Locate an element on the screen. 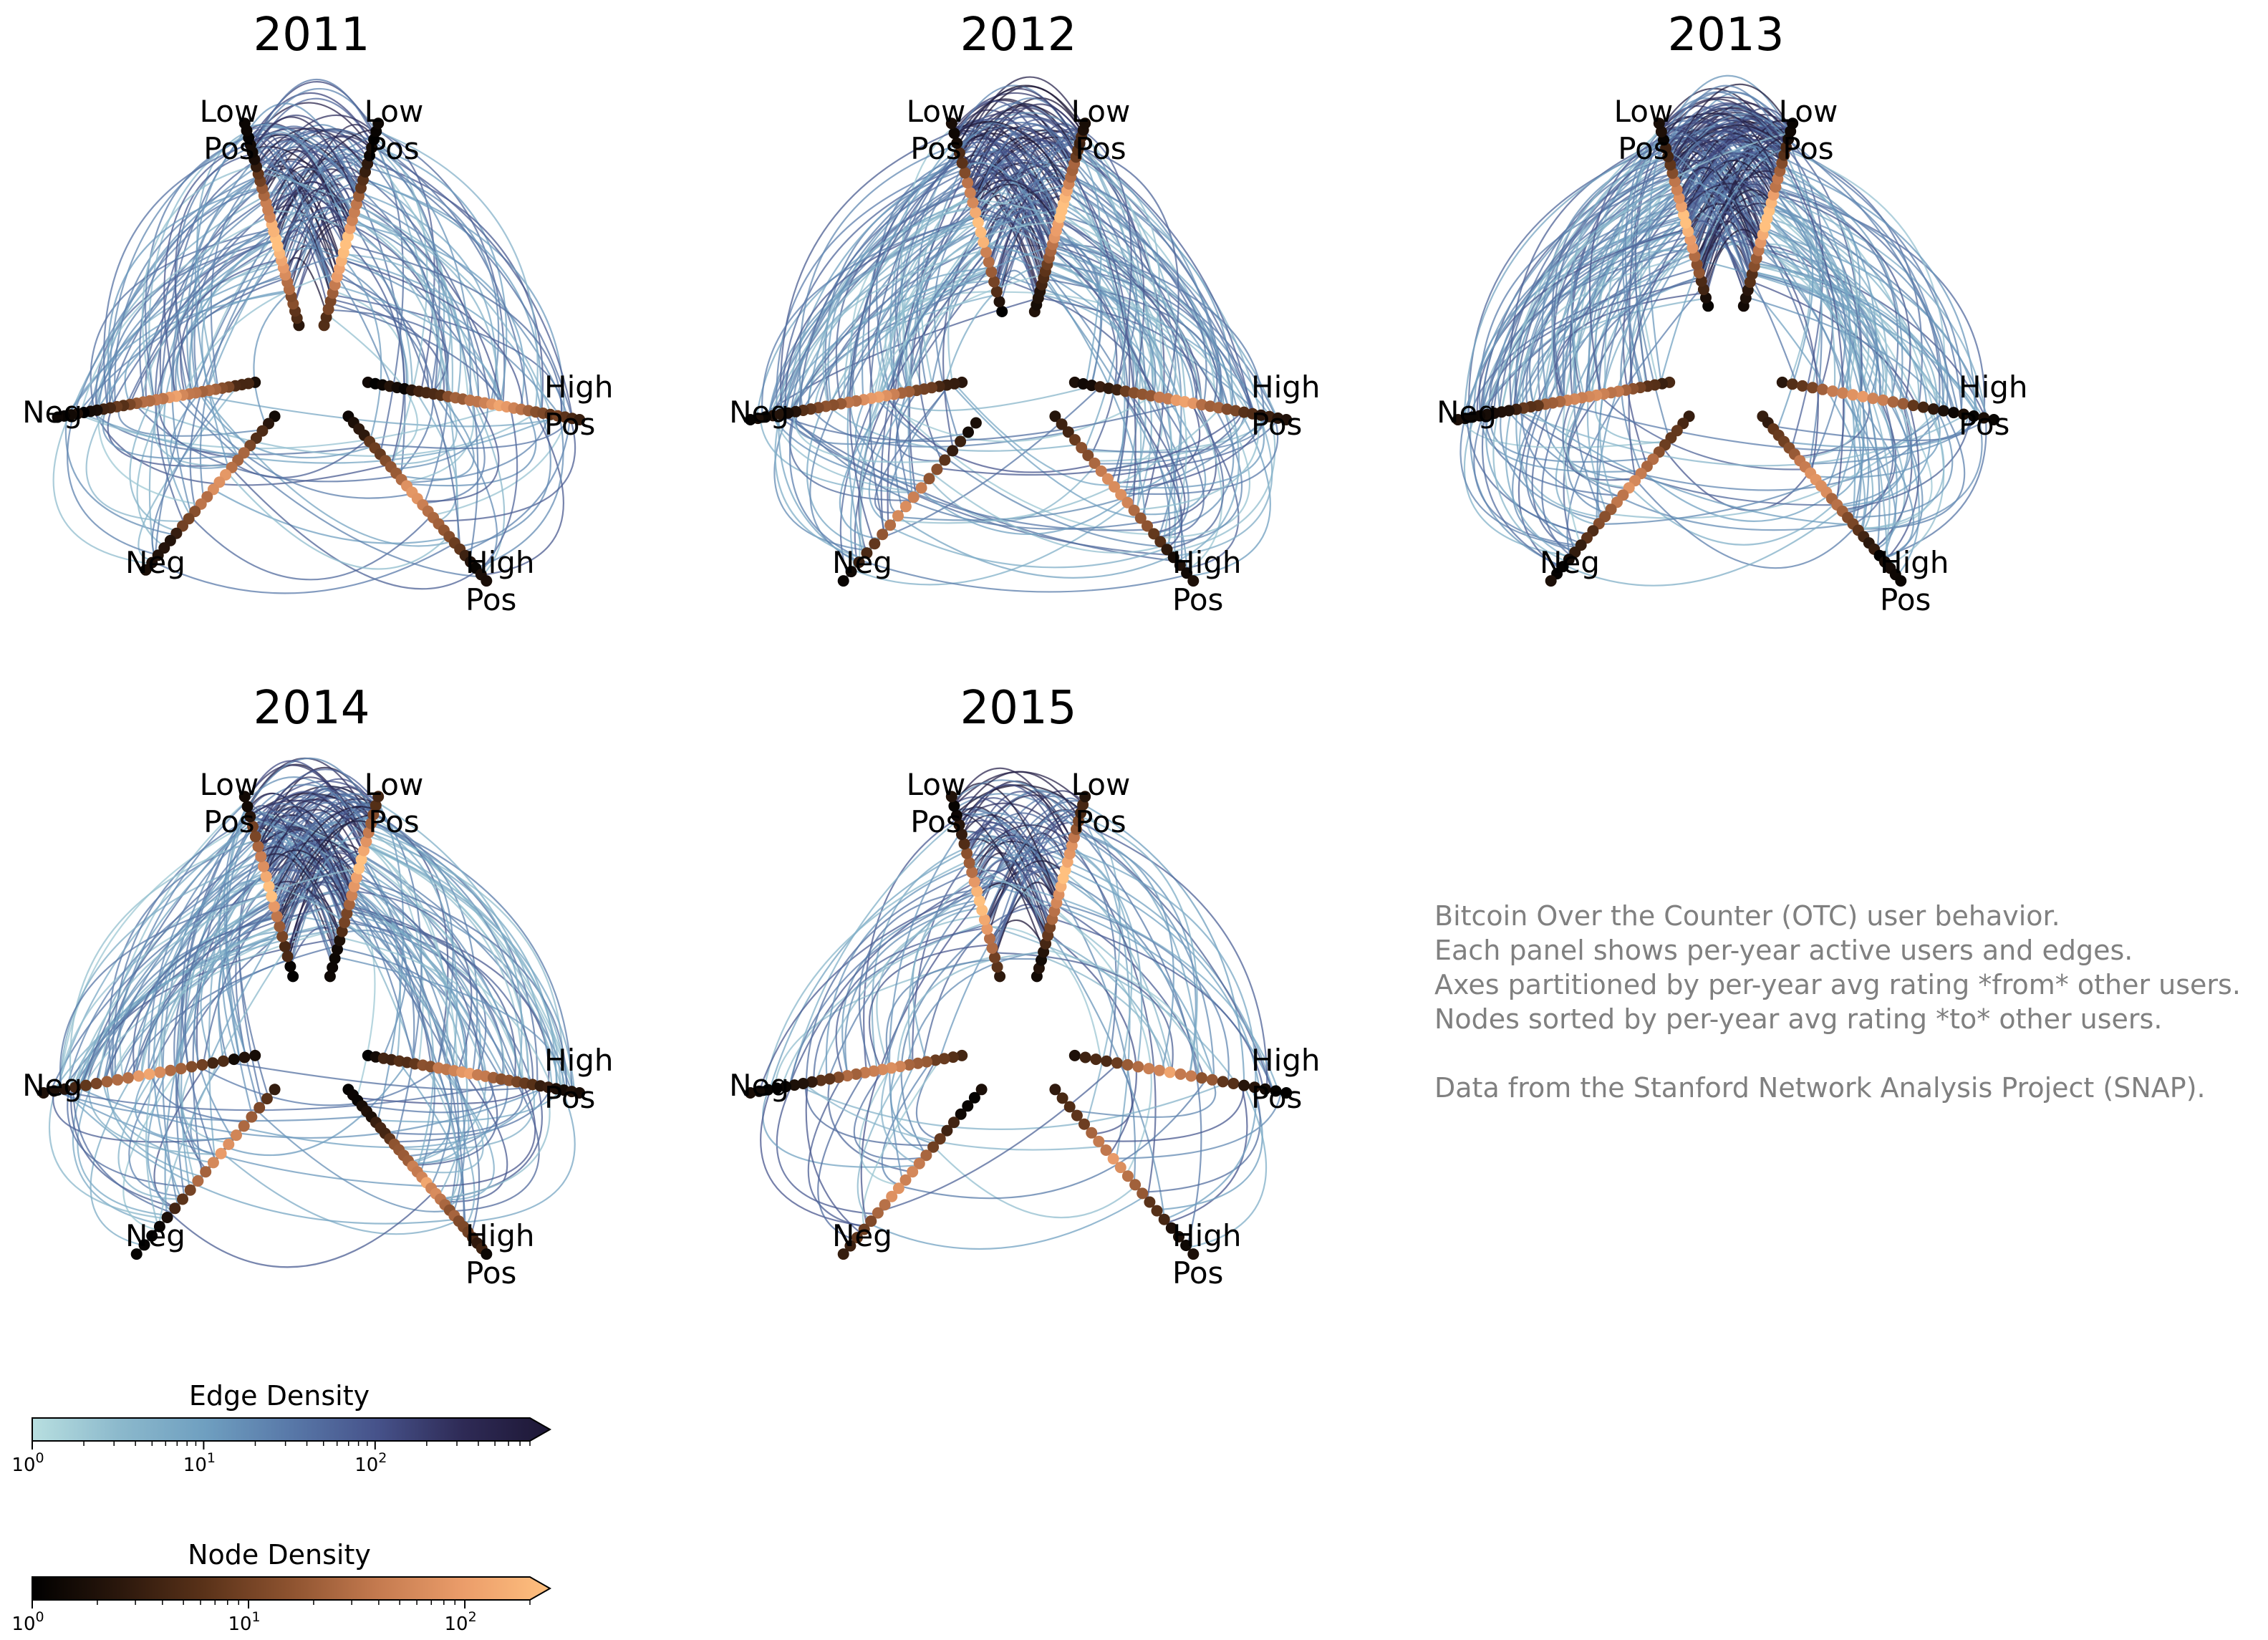  hive-panel: 2012 Low Pos Low Pos High Pos High Pos Neg Neg is located at coordinates (1024, 313).